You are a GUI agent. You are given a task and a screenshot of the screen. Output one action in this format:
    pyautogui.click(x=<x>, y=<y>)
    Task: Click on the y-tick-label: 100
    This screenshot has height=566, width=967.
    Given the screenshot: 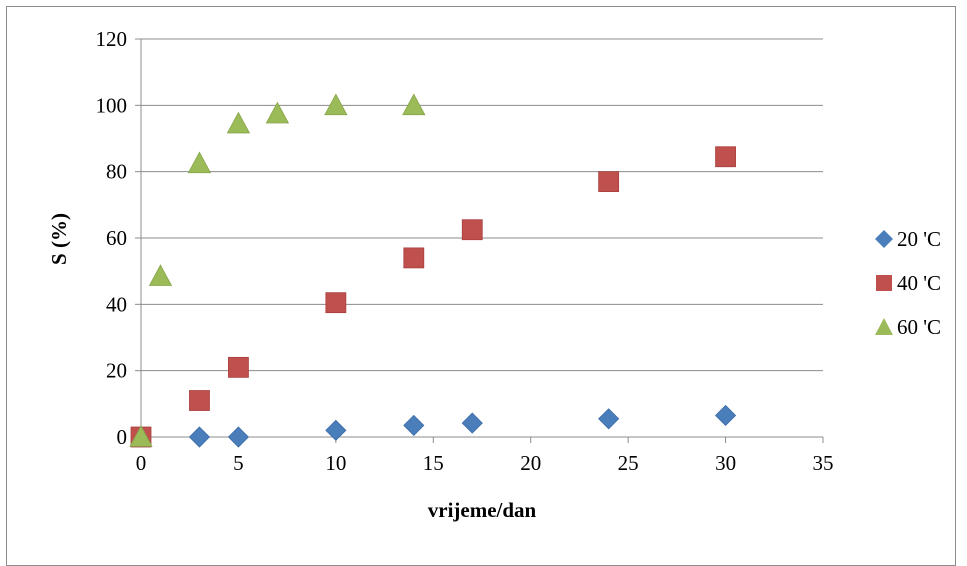 What is the action you would take?
    pyautogui.click(x=112, y=105)
    